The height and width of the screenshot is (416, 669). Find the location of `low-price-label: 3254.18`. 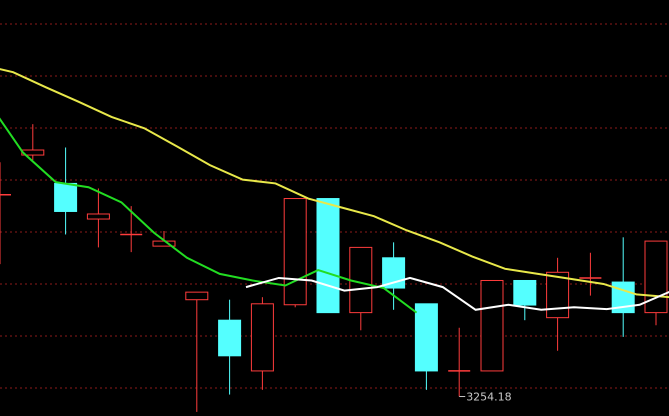

low-price-label: 3254.18 is located at coordinates (489, 397).